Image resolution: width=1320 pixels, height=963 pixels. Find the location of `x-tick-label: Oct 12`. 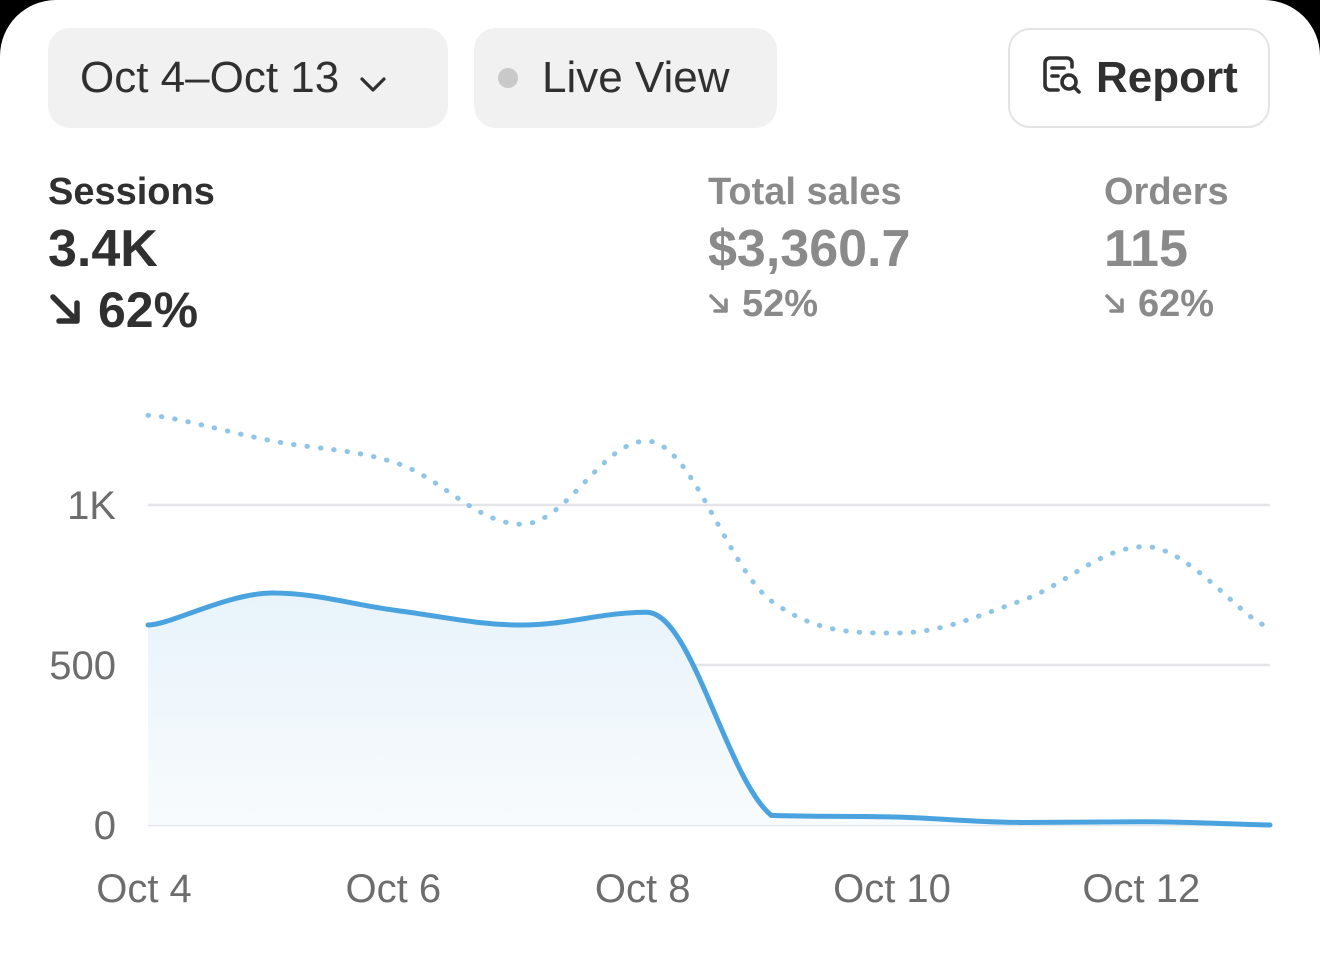

x-tick-label: Oct 12 is located at coordinates (1141, 889).